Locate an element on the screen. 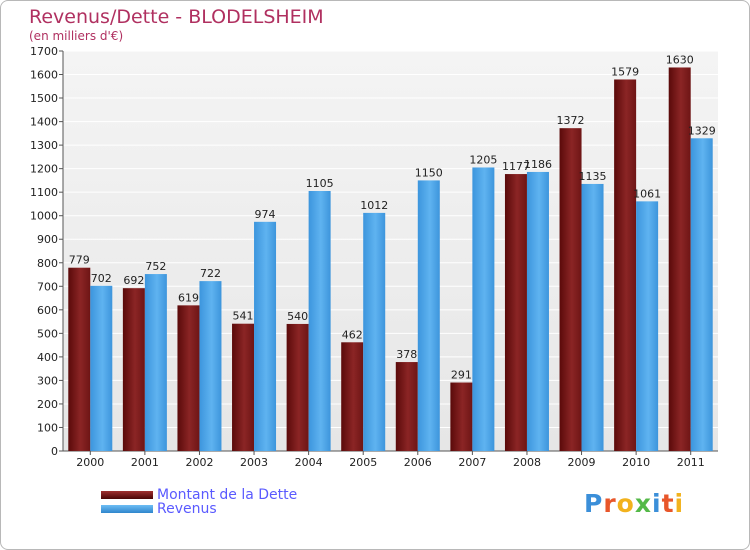  x-tick-label: 2009 is located at coordinates (582, 462).